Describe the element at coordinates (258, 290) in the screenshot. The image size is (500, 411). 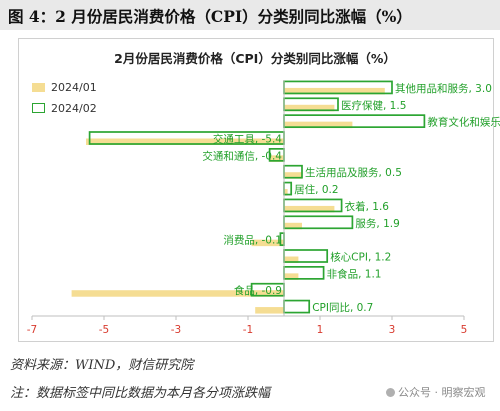
I see `data-label: 食品, -0.9` at that location.